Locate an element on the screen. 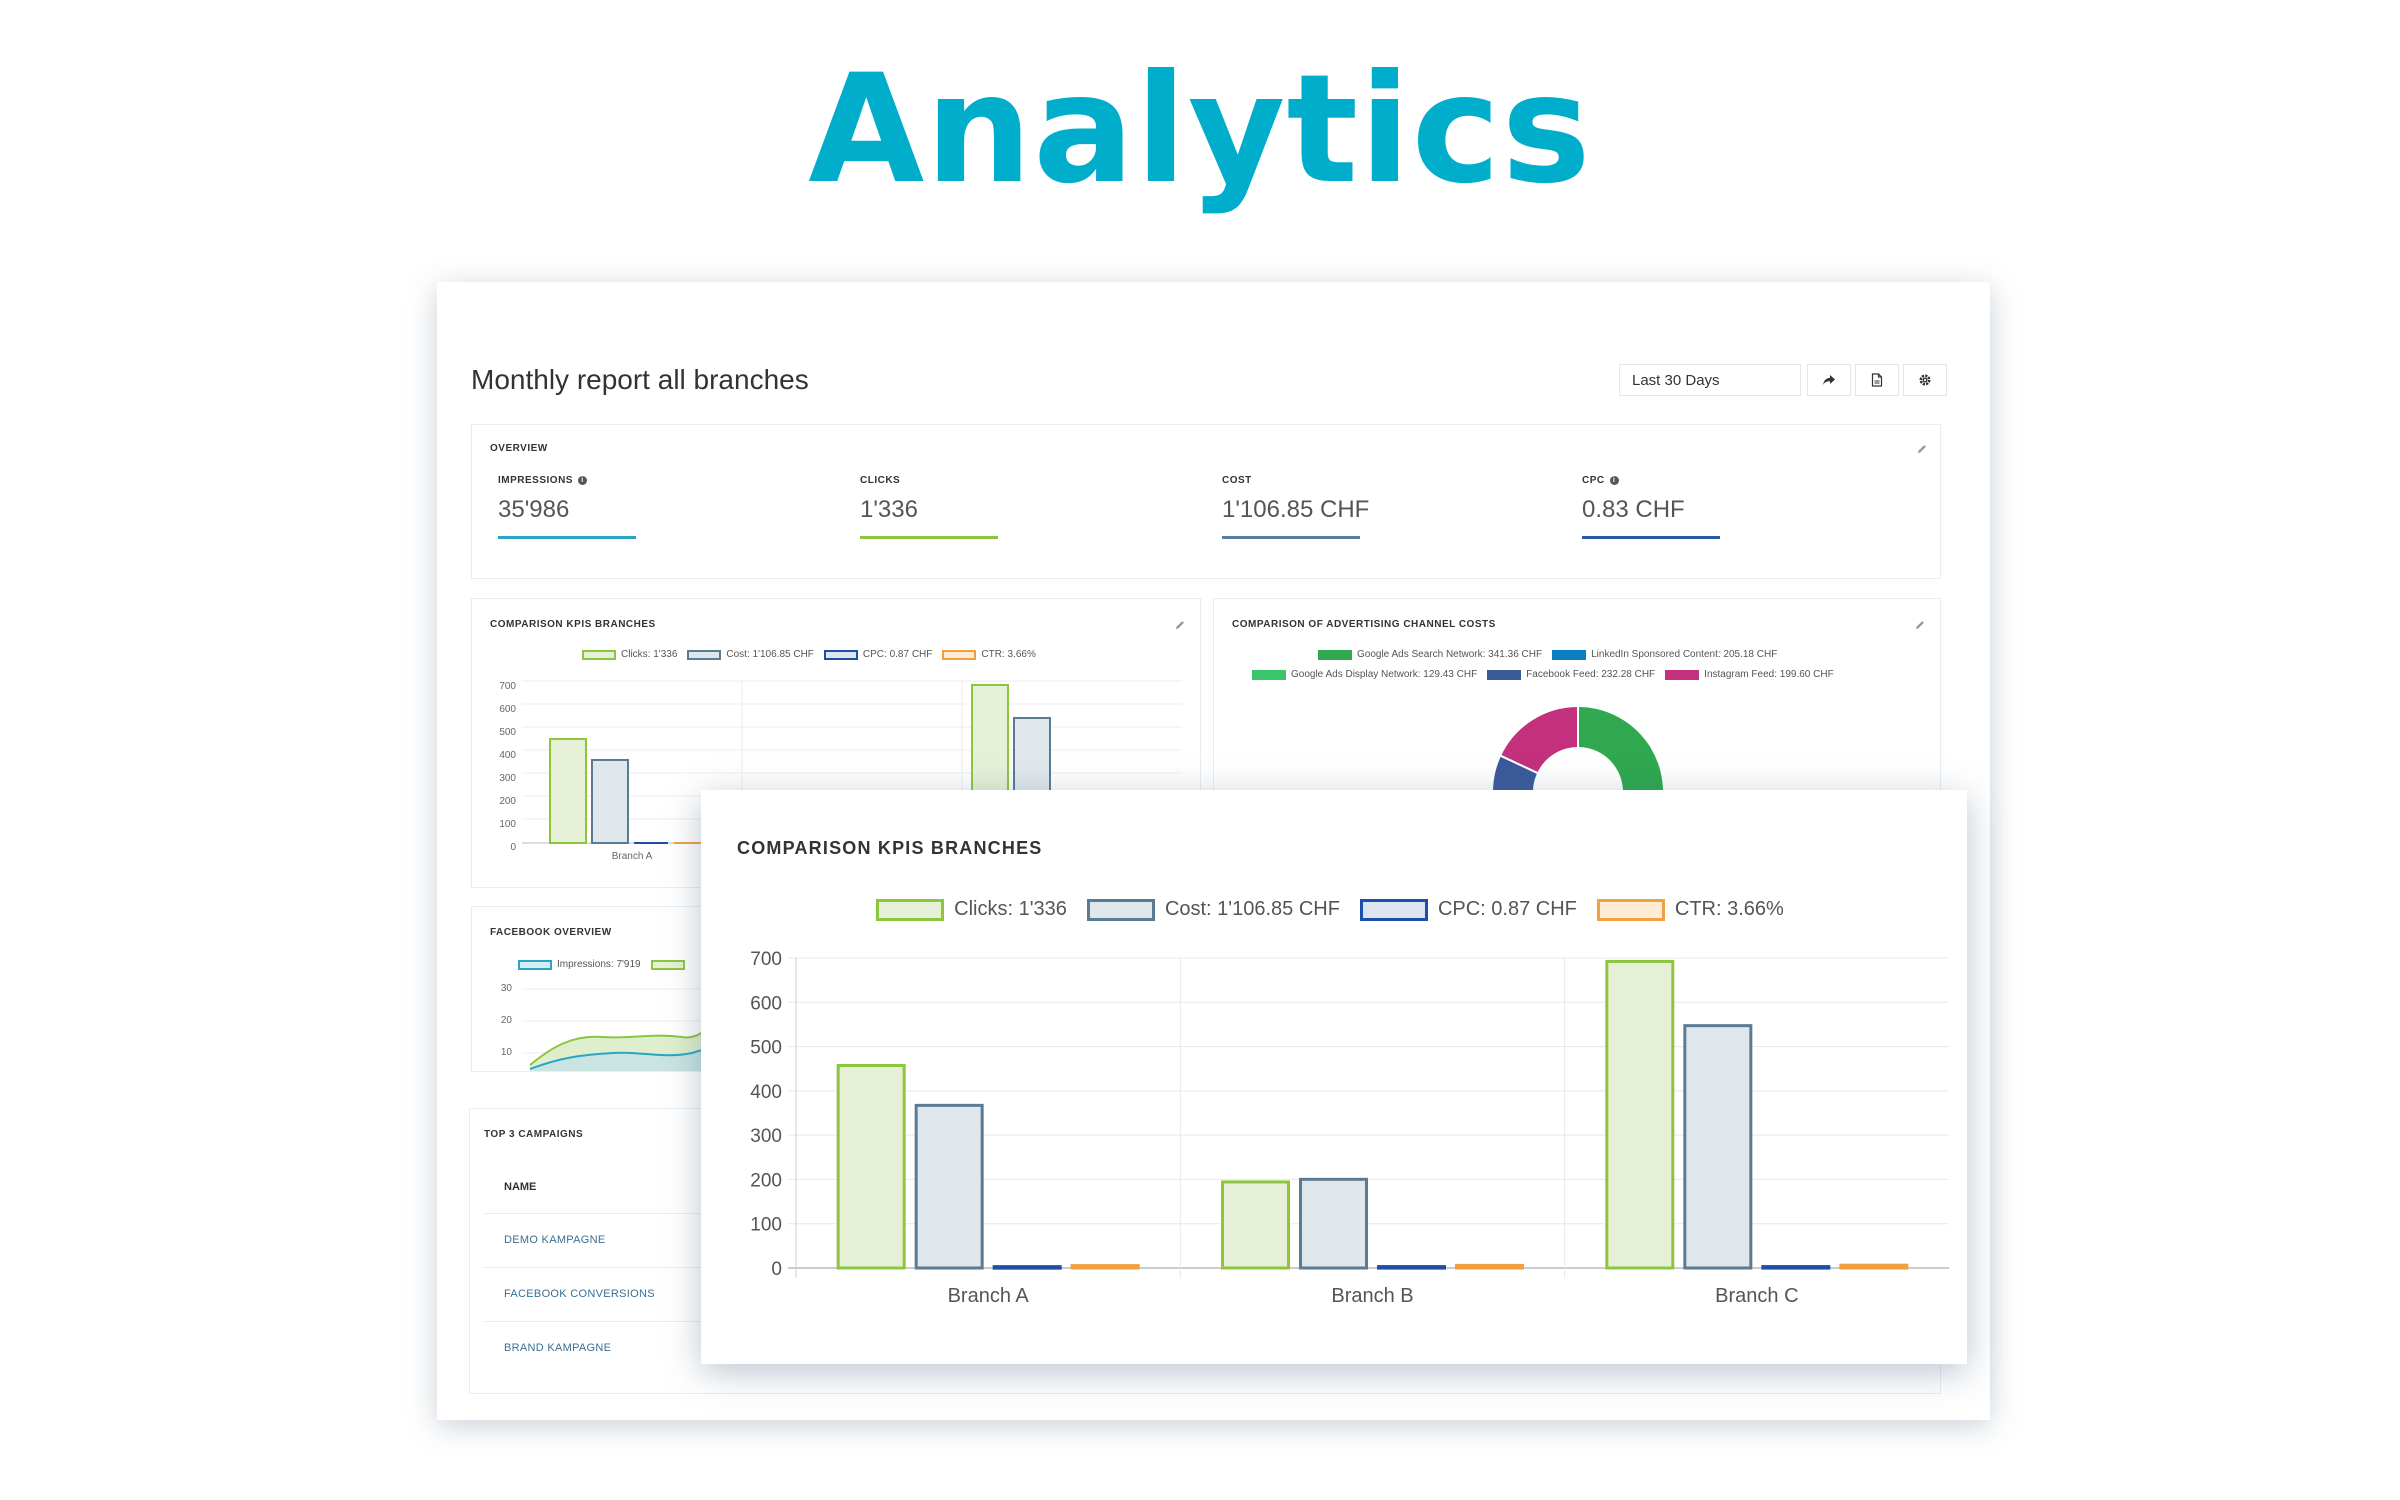  legend-label: Google Ads Search Network: 341.36 CHF is located at coordinates (1450, 654).